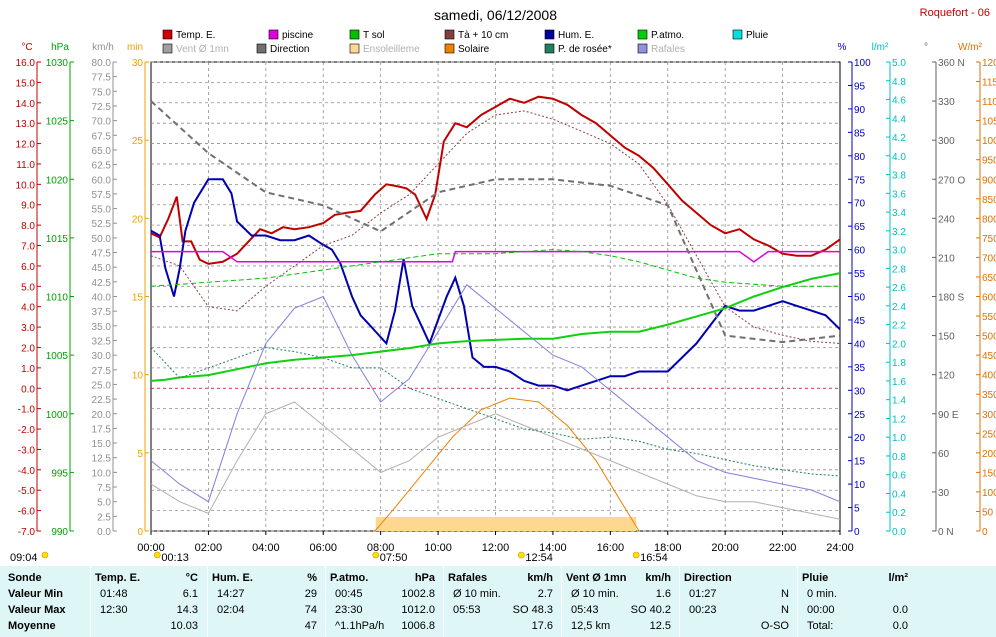  What do you see at coordinates (495, 256) in the screenshot?
I see `series-piscine` at bounding box center [495, 256].